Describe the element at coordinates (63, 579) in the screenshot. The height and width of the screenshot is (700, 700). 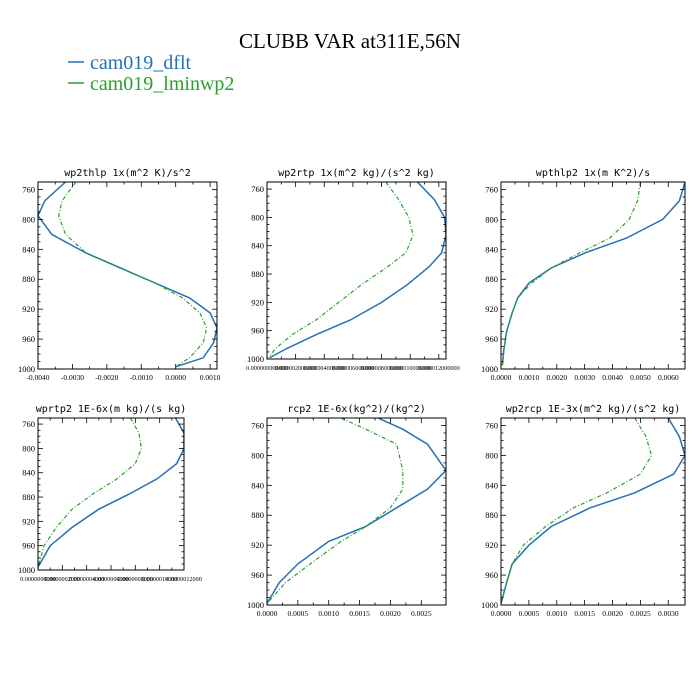
I see `x-tick-label: 0.0000002000` at that location.